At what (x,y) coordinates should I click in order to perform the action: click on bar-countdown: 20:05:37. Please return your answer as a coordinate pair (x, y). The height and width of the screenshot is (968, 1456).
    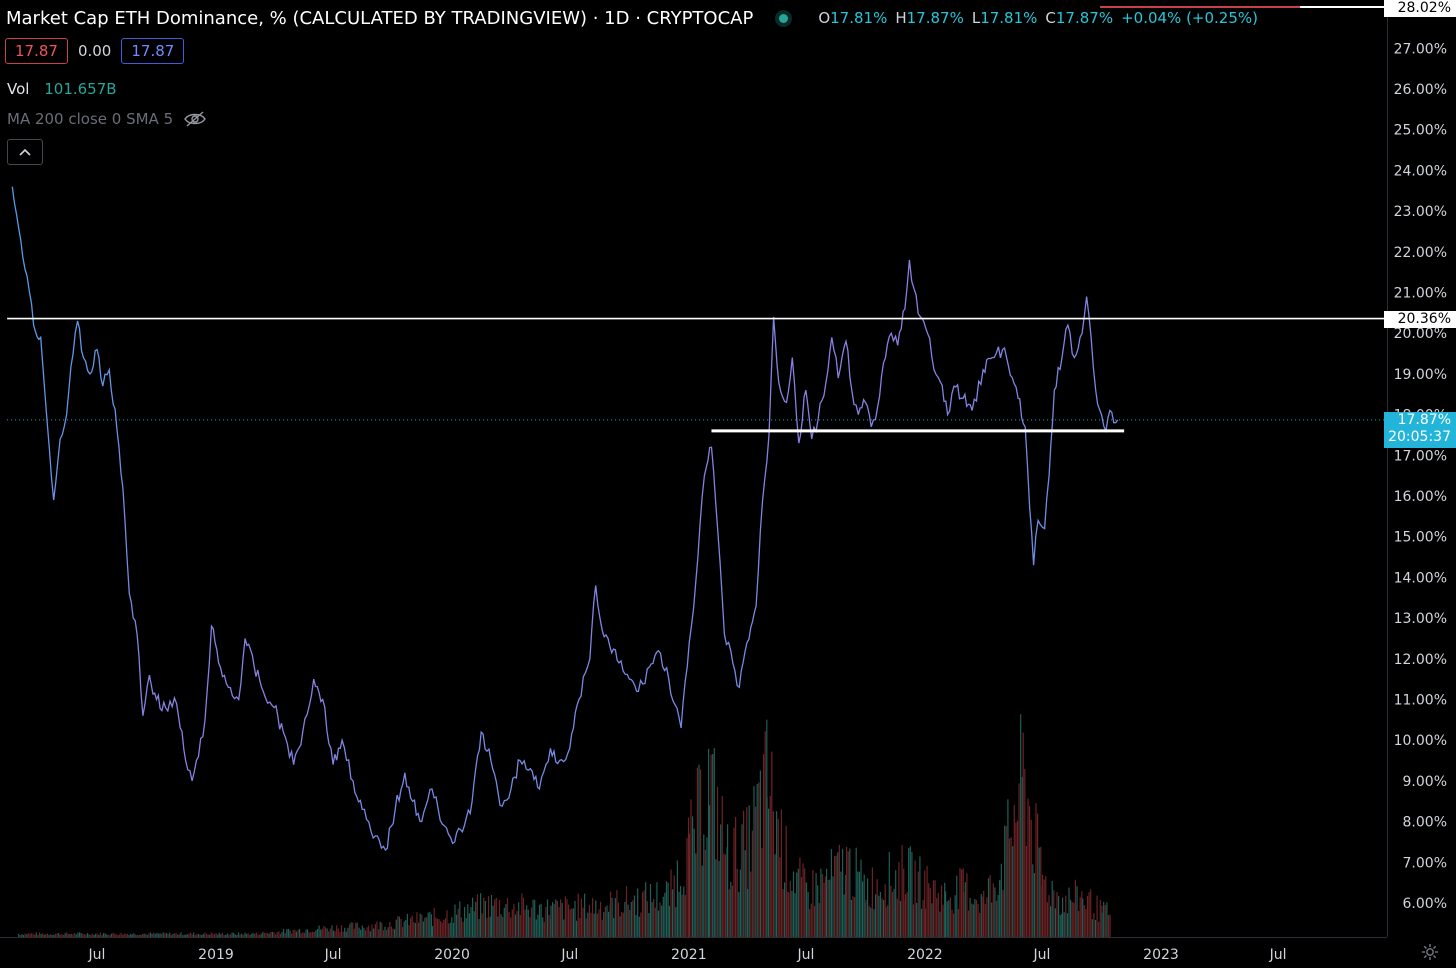
    Looking at the image, I should click on (1419, 437).